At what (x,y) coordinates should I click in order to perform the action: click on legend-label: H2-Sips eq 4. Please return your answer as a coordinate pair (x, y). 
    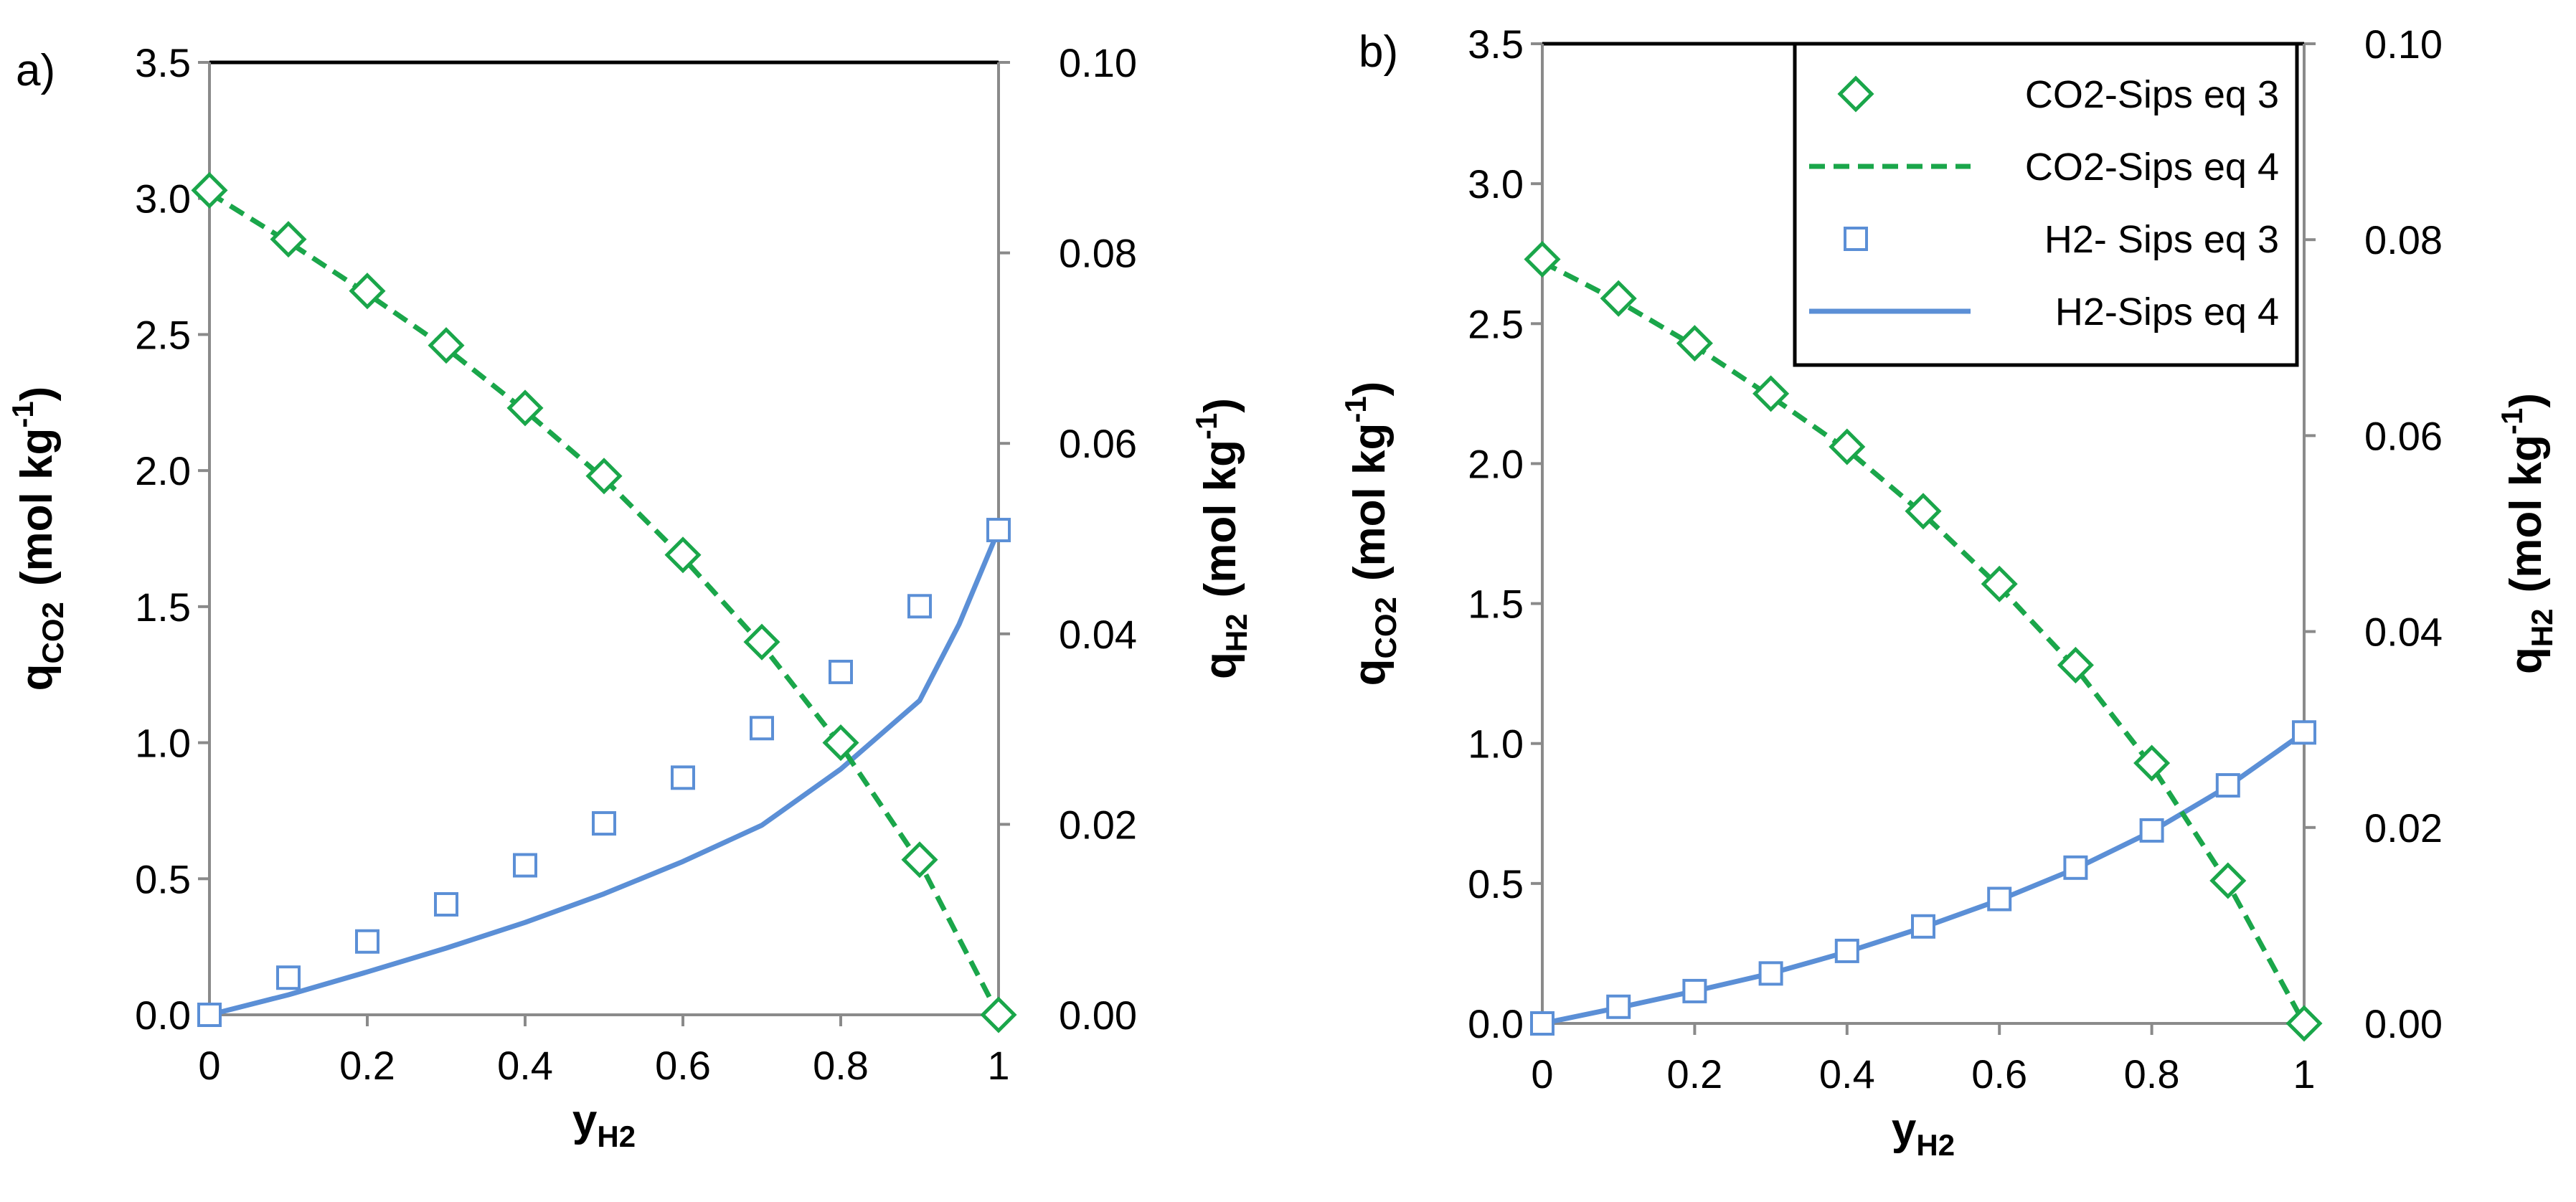
    Looking at the image, I should click on (2167, 311).